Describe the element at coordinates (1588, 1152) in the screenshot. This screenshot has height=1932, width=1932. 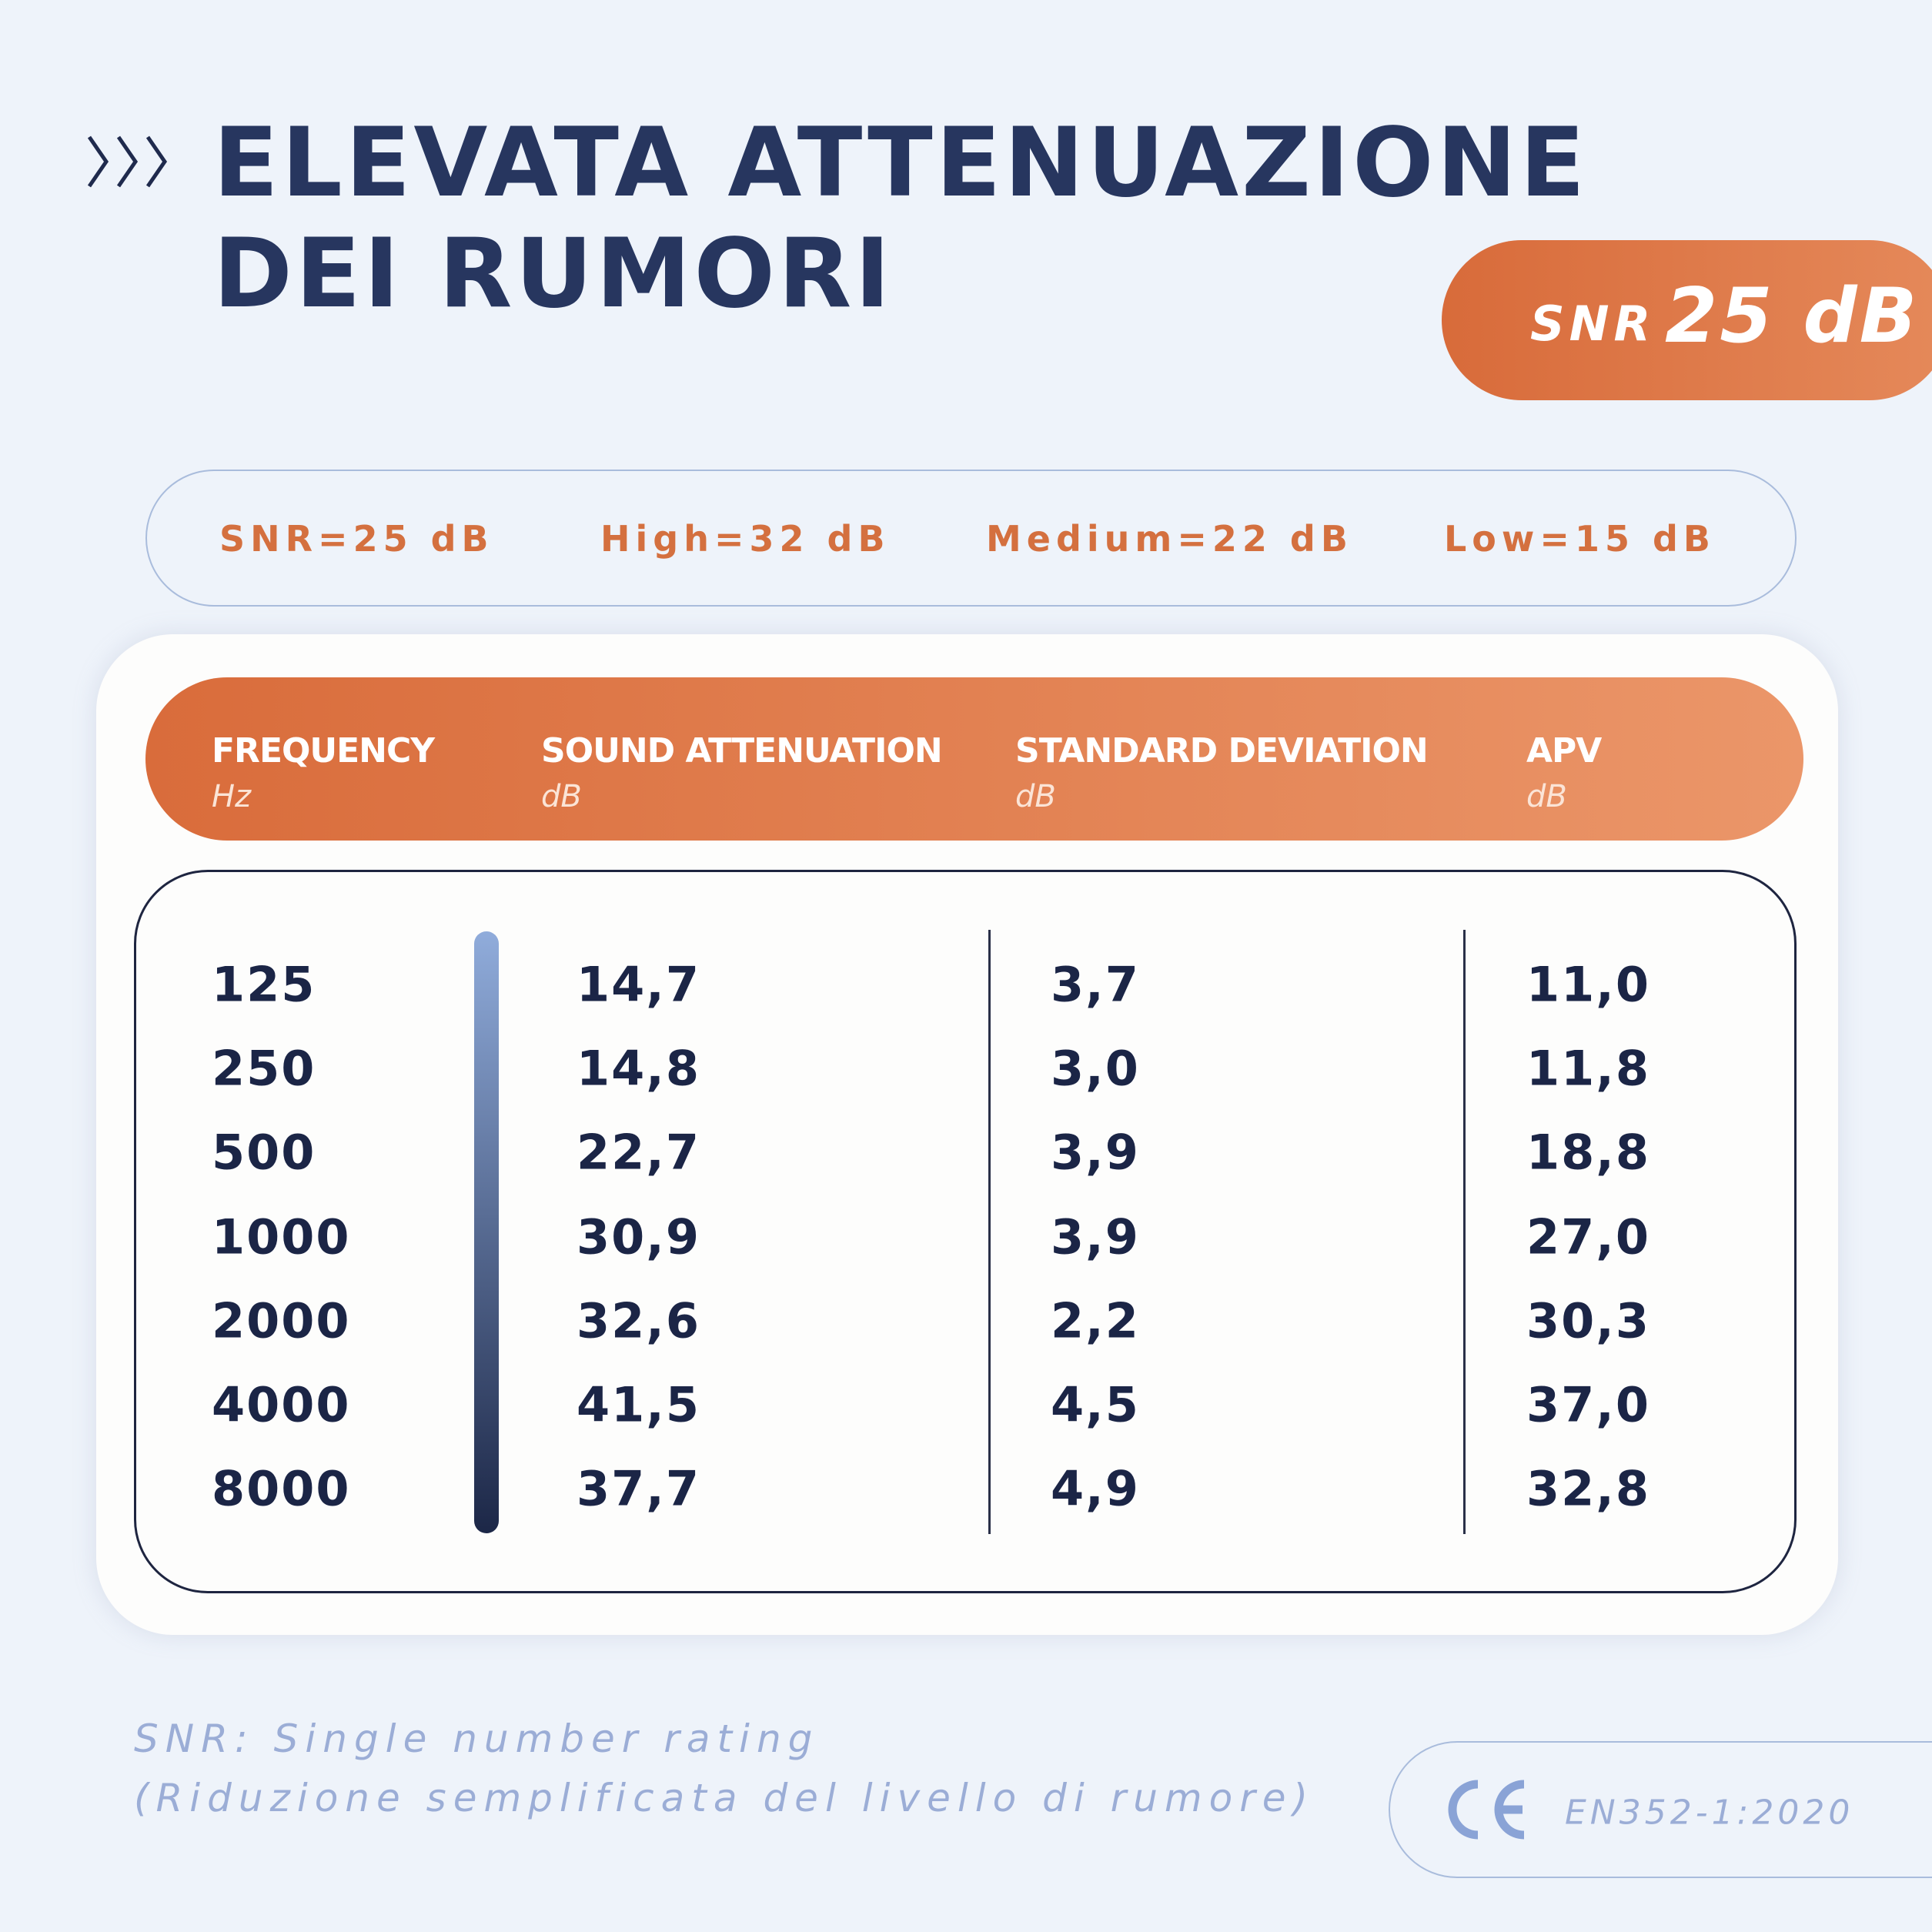
I see `table-cell: 18,8` at that location.